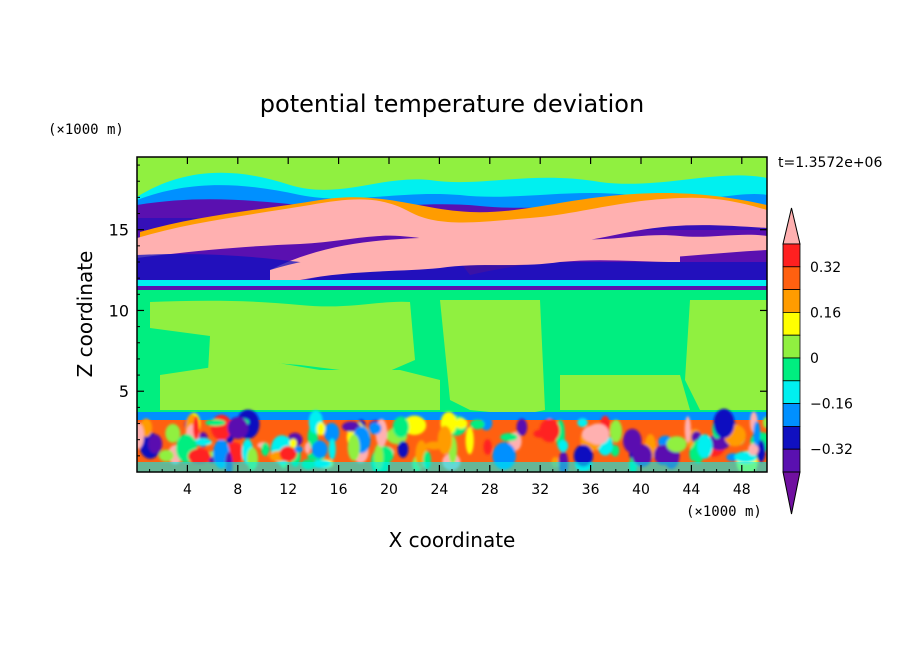 The height and width of the screenshot is (654, 904). What do you see at coordinates (641, 490) in the screenshot?
I see `x-tick-label: 40` at bounding box center [641, 490].